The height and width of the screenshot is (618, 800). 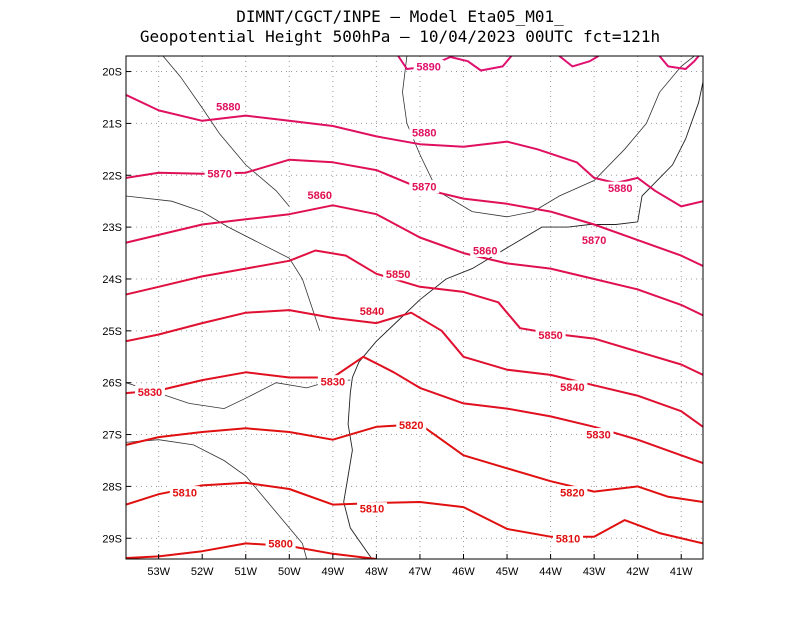 I want to click on x-tick-label: 53W, so click(x=158, y=572).